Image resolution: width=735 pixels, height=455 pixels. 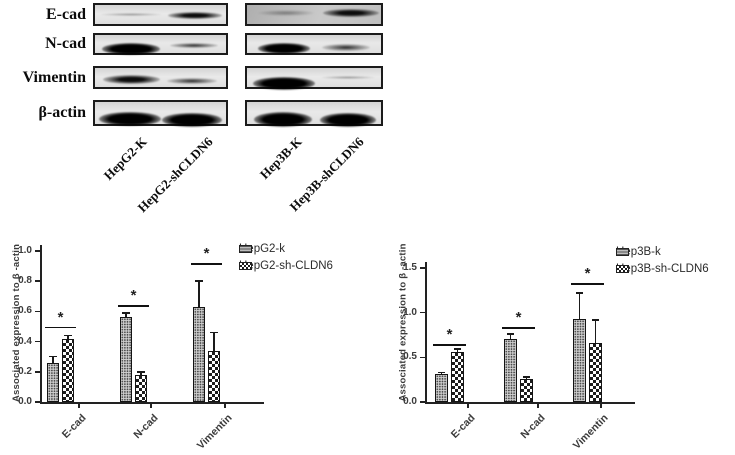 I want to click on legend-label: Hep3B-sh-CLDN6, so click(x=662, y=269).